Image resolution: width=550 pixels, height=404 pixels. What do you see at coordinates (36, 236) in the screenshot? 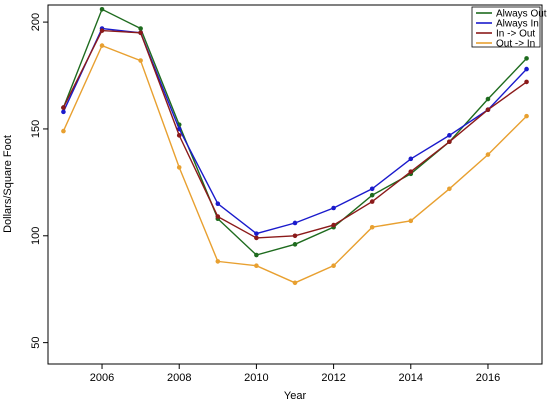
I see `y-tick-label: 100` at bounding box center [36, 236].